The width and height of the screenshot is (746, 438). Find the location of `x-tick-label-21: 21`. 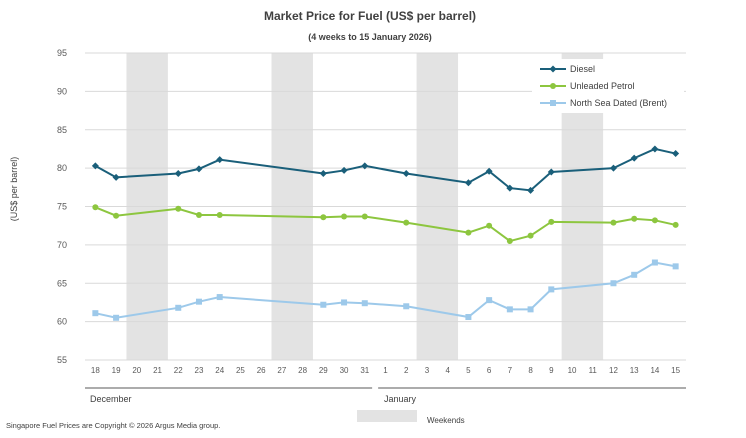

x-tick-label-21: 21 is located at coordinates (157, 370).